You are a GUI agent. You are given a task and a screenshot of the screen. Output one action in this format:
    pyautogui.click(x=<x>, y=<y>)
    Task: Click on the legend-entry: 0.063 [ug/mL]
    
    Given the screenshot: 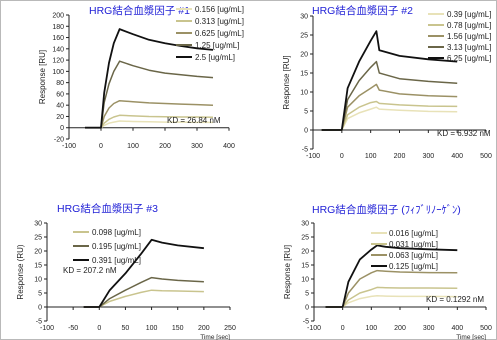 What is the action you would take?
    pyautogui.click(x=404, y=255)
    